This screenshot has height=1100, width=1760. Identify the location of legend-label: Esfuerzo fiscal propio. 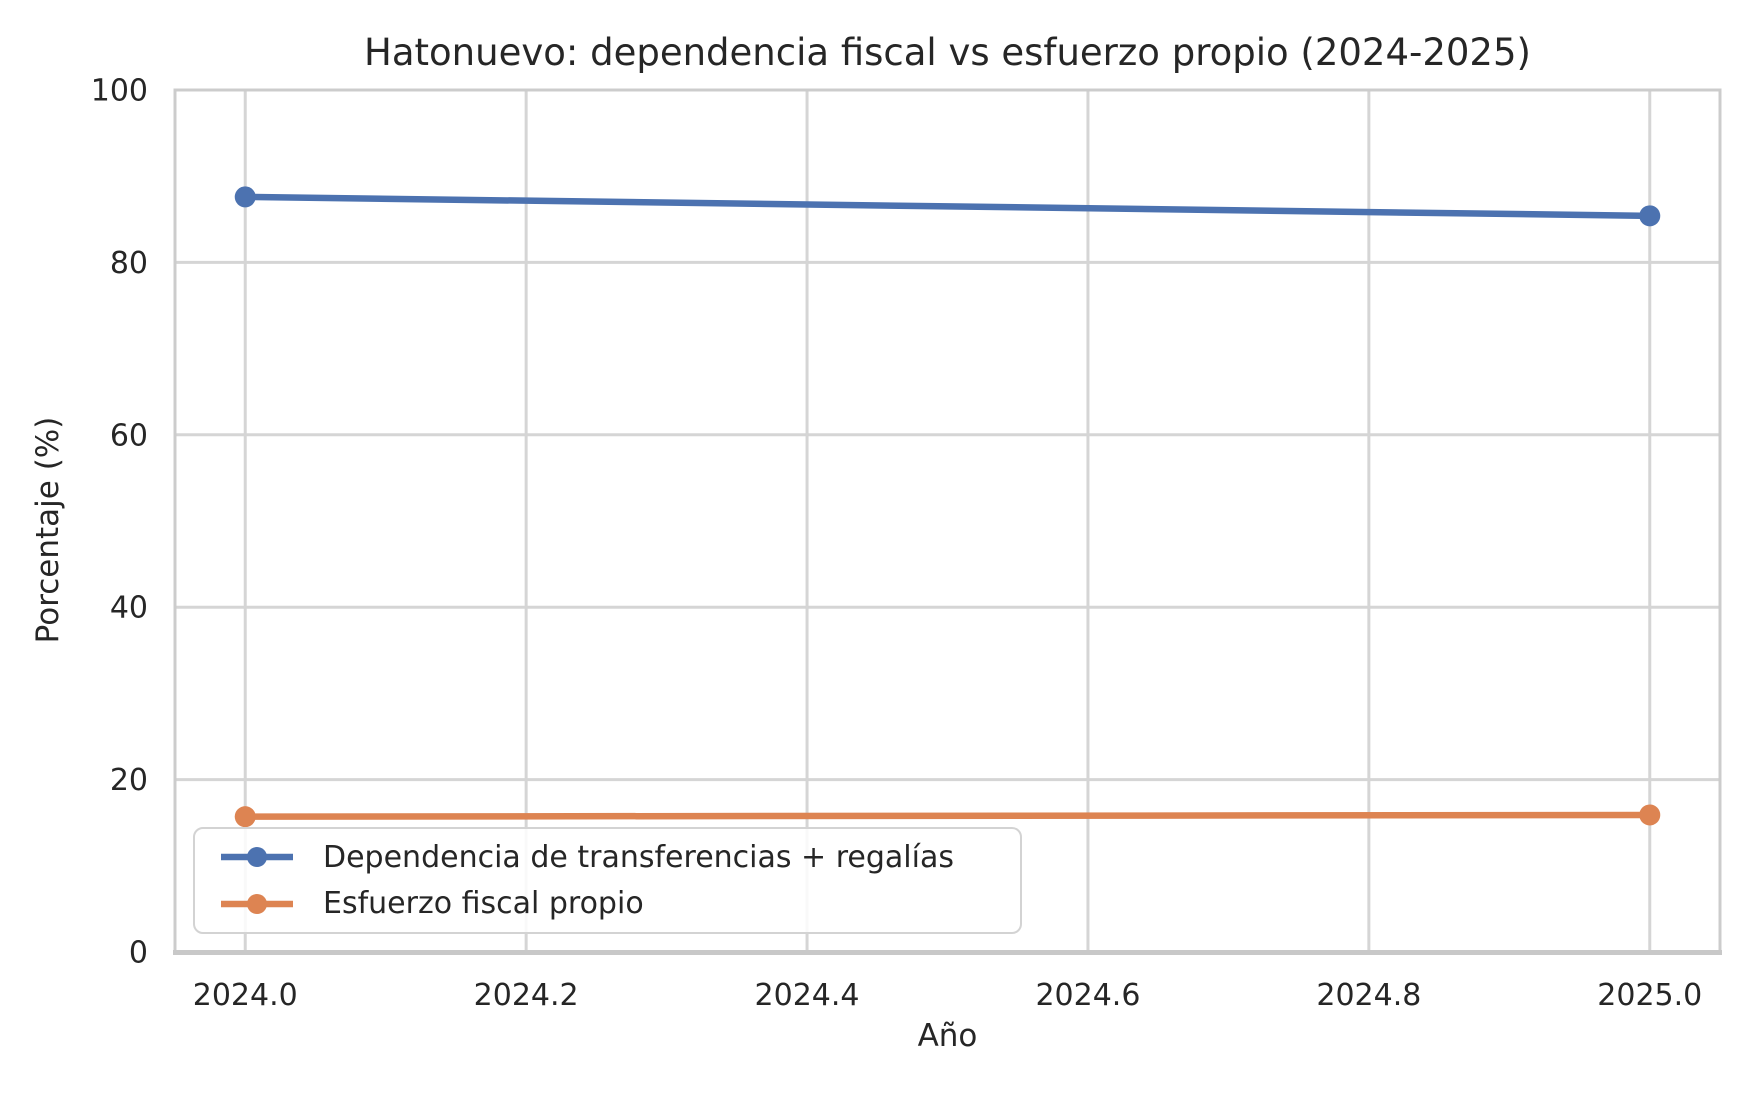
(483, 904).